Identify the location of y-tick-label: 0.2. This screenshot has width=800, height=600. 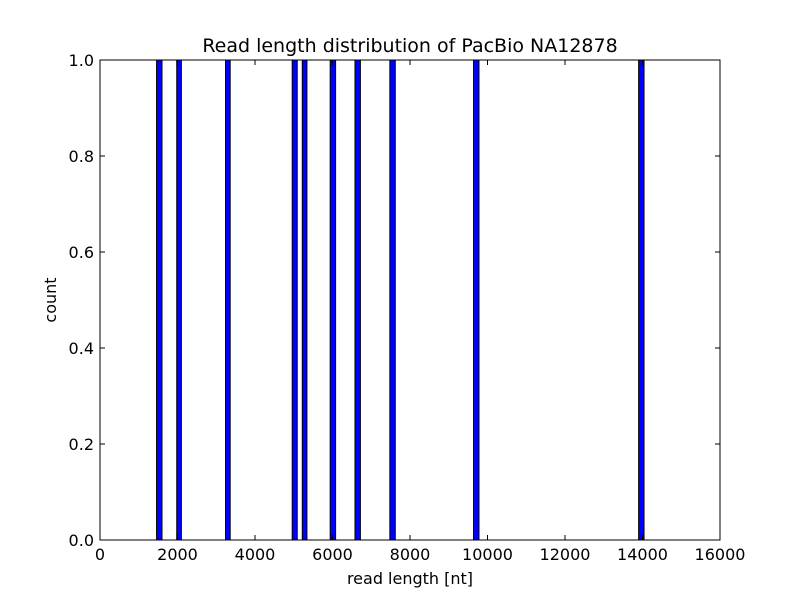
(81, 444).